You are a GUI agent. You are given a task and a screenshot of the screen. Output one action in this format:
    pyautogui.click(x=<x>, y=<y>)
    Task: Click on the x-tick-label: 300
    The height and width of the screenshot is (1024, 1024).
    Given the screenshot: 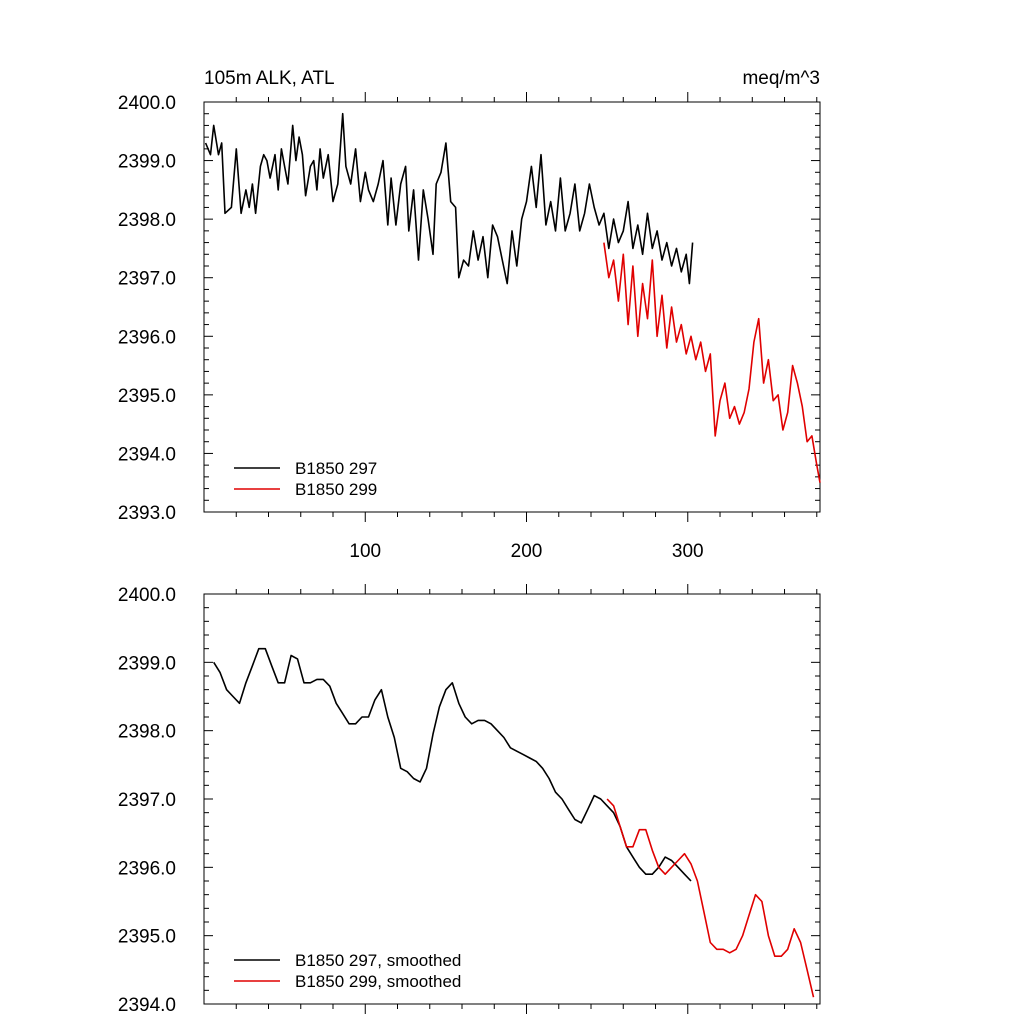 What is the action you would take?
    pyautogui.click(x=688, y=551)
    